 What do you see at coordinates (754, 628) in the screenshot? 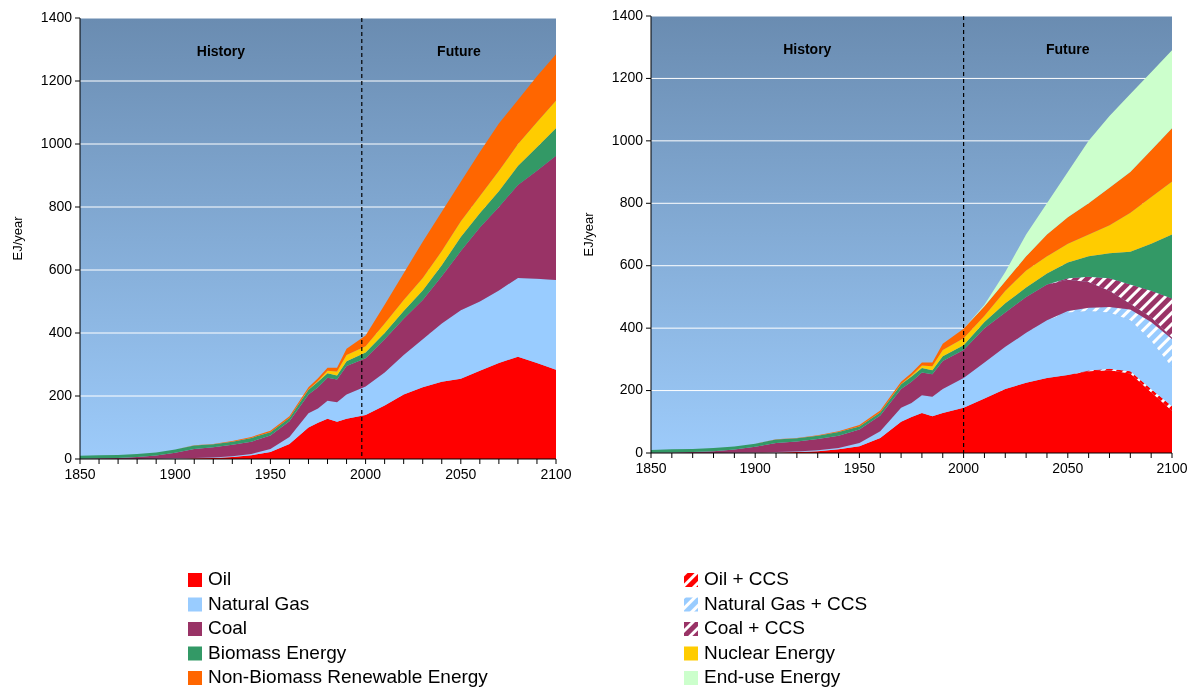
I see `legend-label: Coal + CCS` at bounding box center [754, 628].